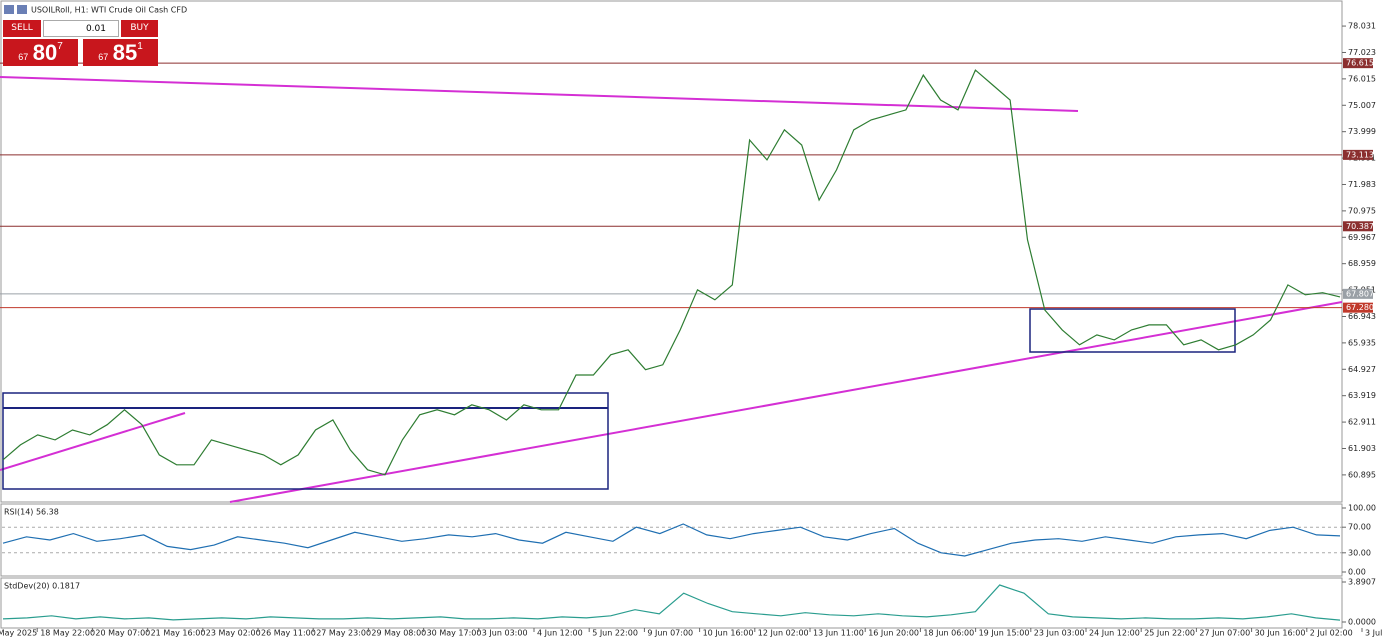 This screenshot has height=640, width=1383. Describe the element at coordinates (125, 52) in the screenshot. I see `price-part: 85` at that location.